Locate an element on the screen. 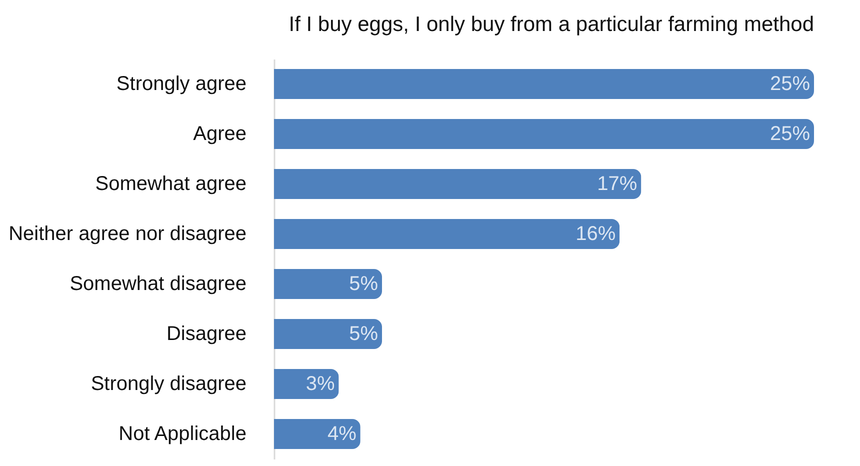 The height and width of the screenshot is (466, 860). data-label: 3% is located at coordinates (321, 384).